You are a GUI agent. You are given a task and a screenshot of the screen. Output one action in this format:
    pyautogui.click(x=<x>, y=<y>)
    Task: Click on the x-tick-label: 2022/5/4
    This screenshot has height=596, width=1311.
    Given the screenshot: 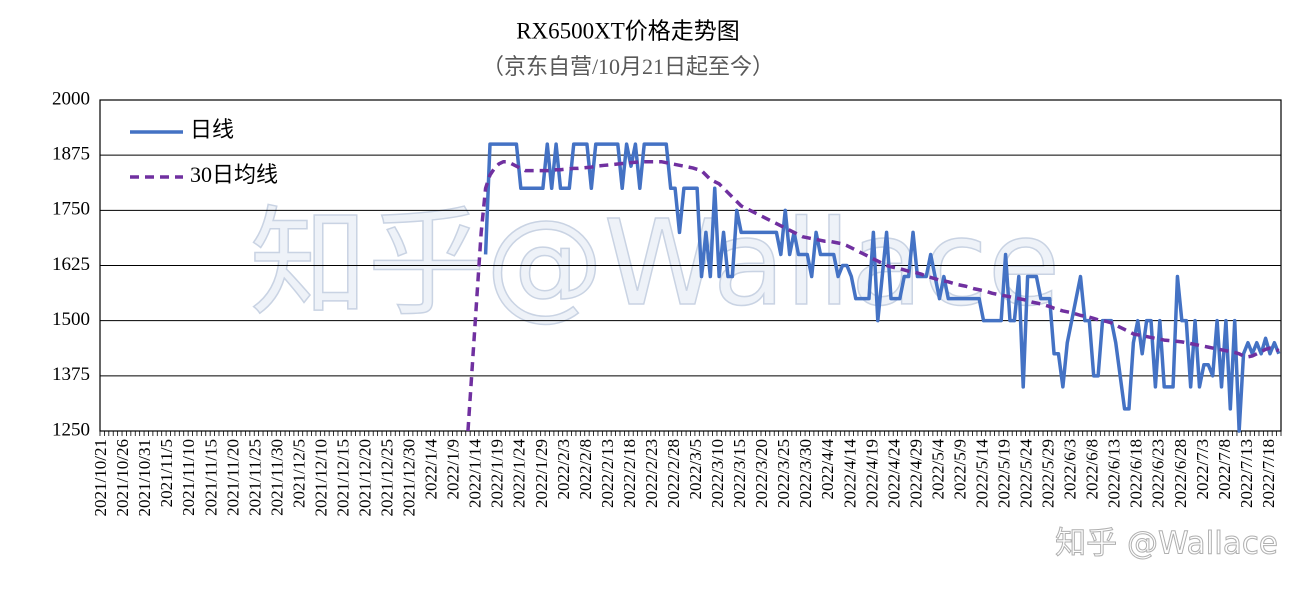 What is the action you would take?
    pyautogui.click(x=937, y=469)
    